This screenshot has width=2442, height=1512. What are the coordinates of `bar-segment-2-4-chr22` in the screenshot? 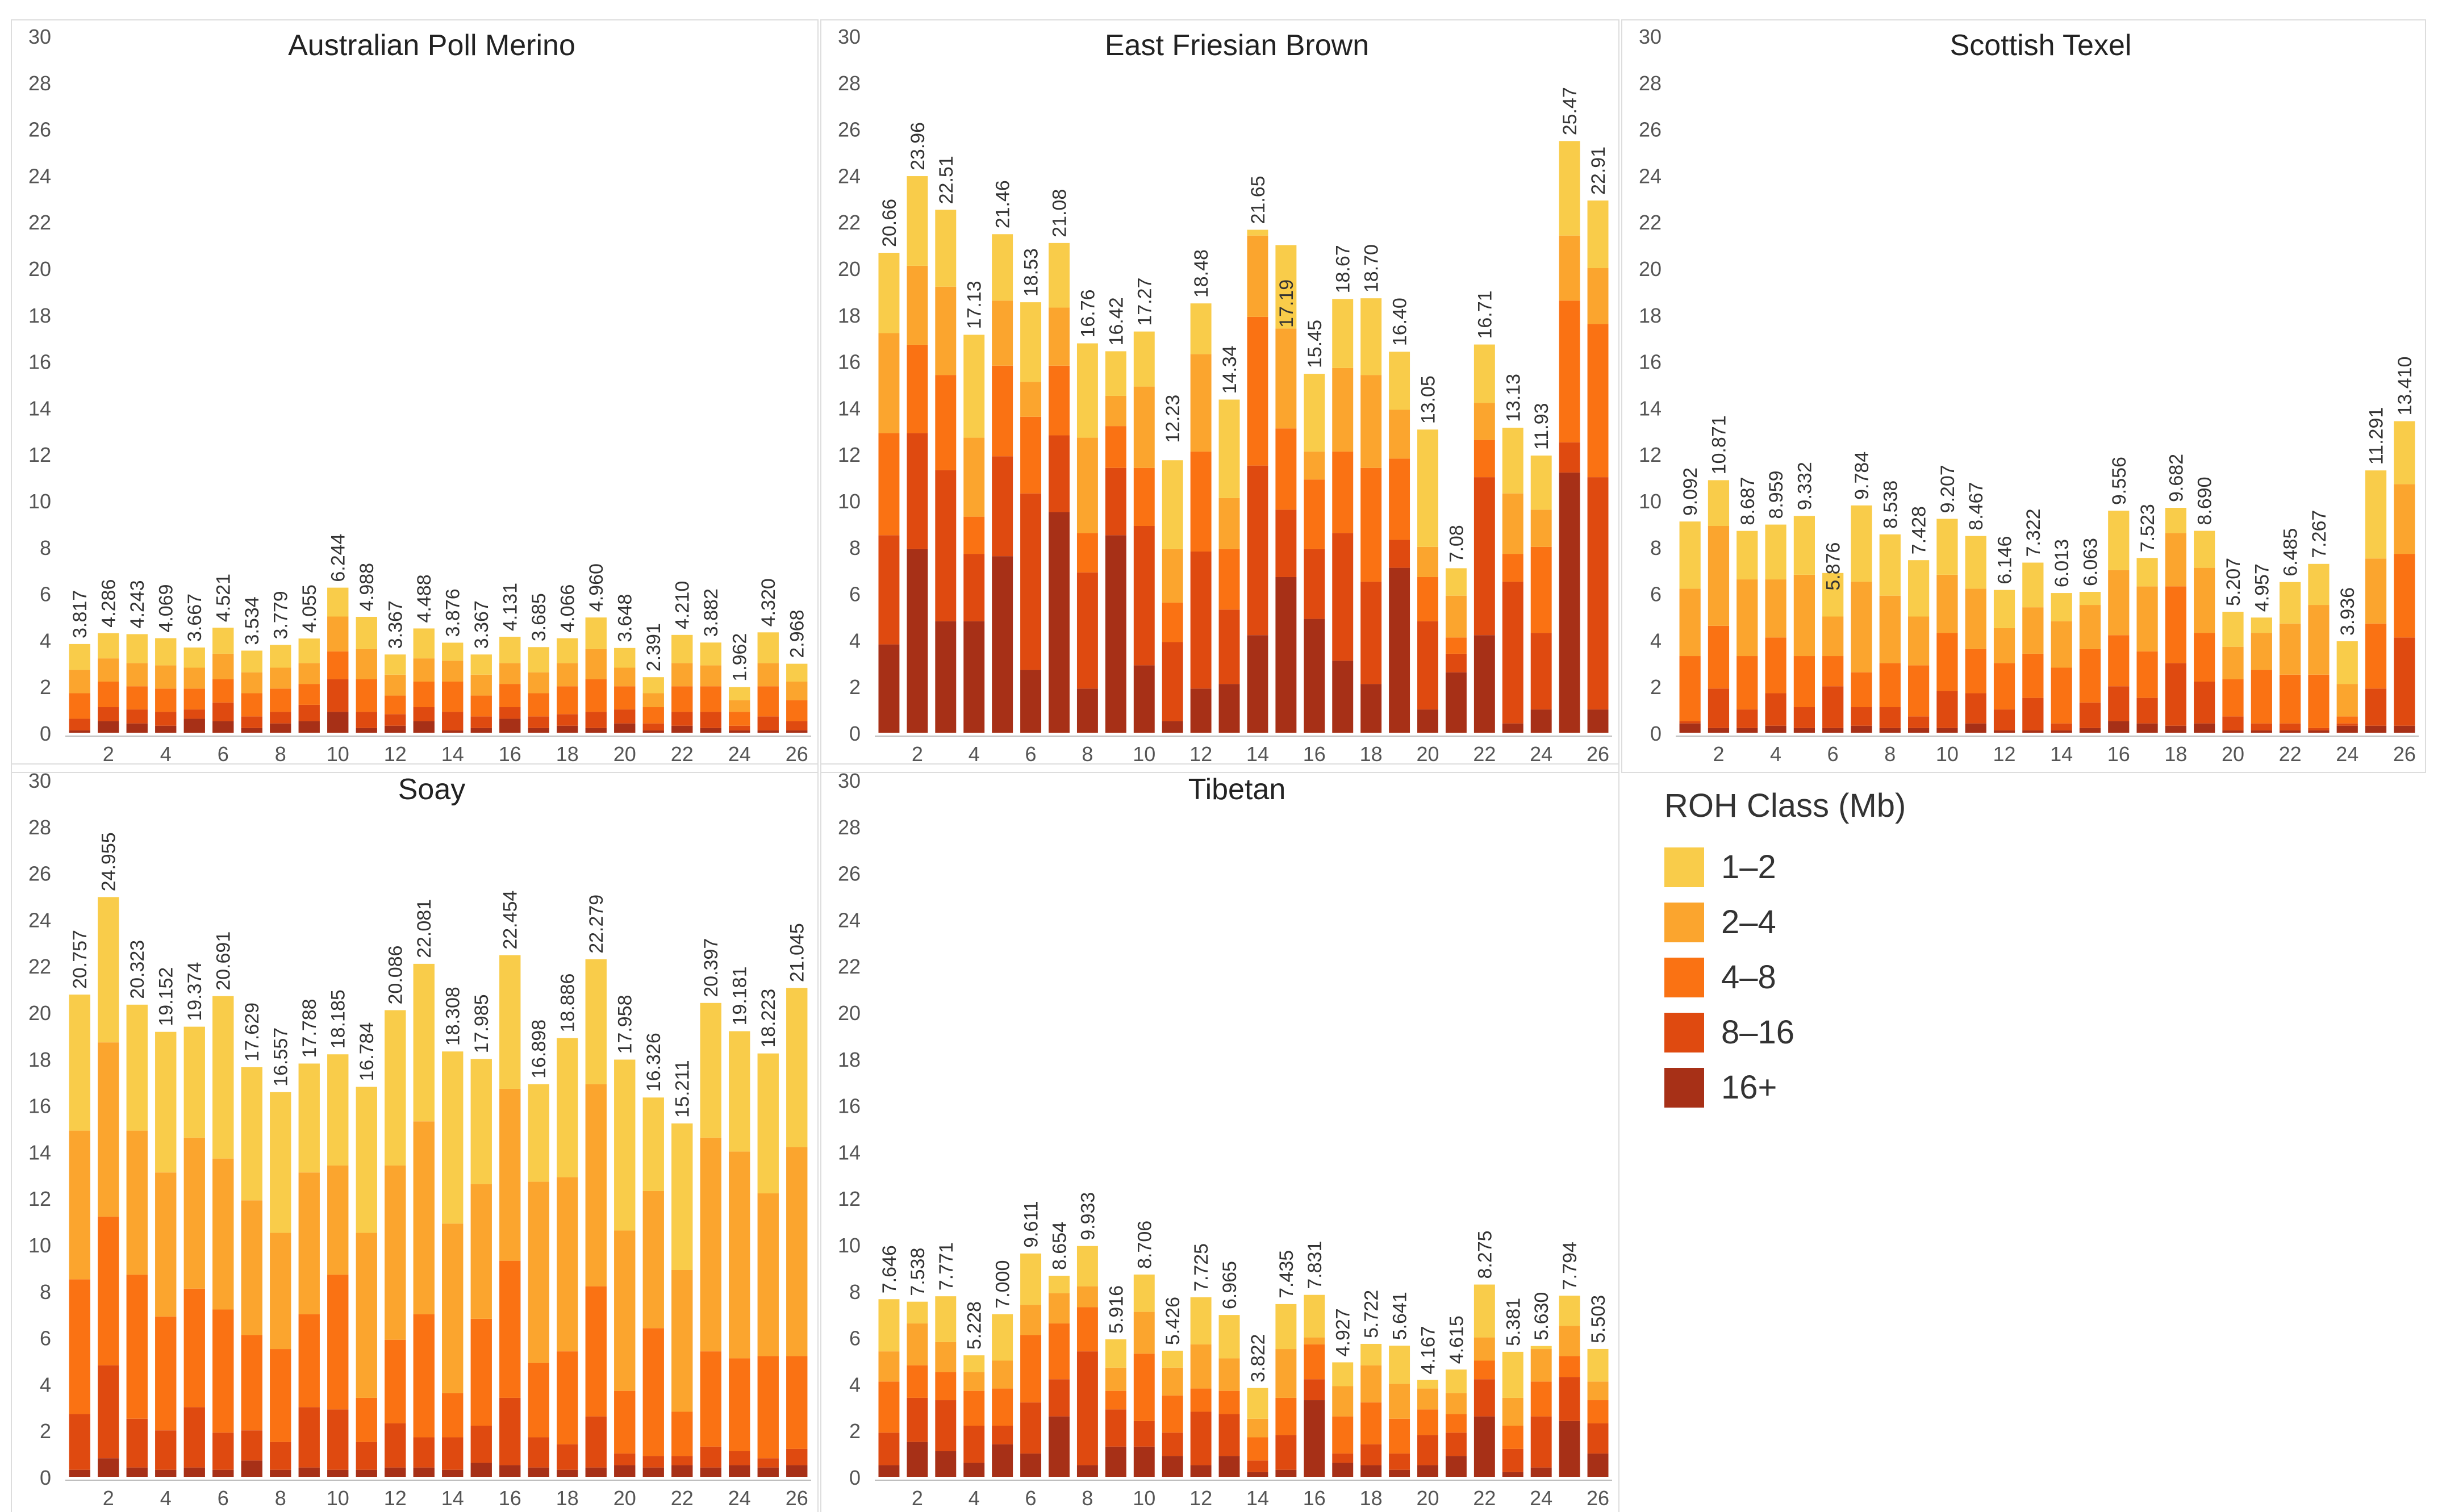 It's located at (1484, 421).